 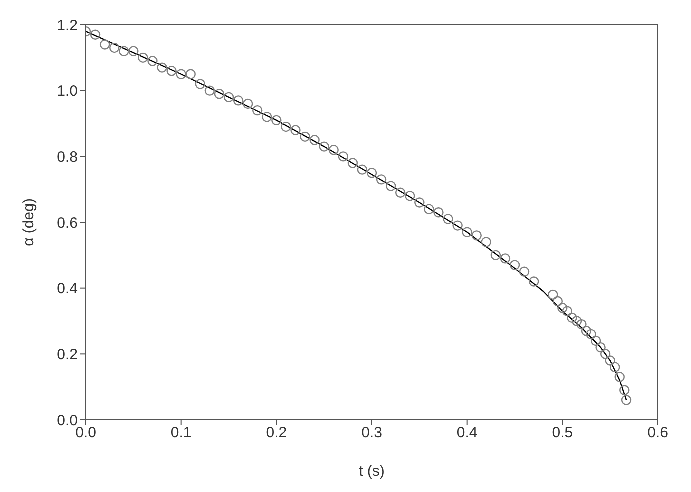 What do you see at coordinates (372, 433) in the screenshot?
I see `x-tick-label: 0.3` at bounding box center [372, 433].